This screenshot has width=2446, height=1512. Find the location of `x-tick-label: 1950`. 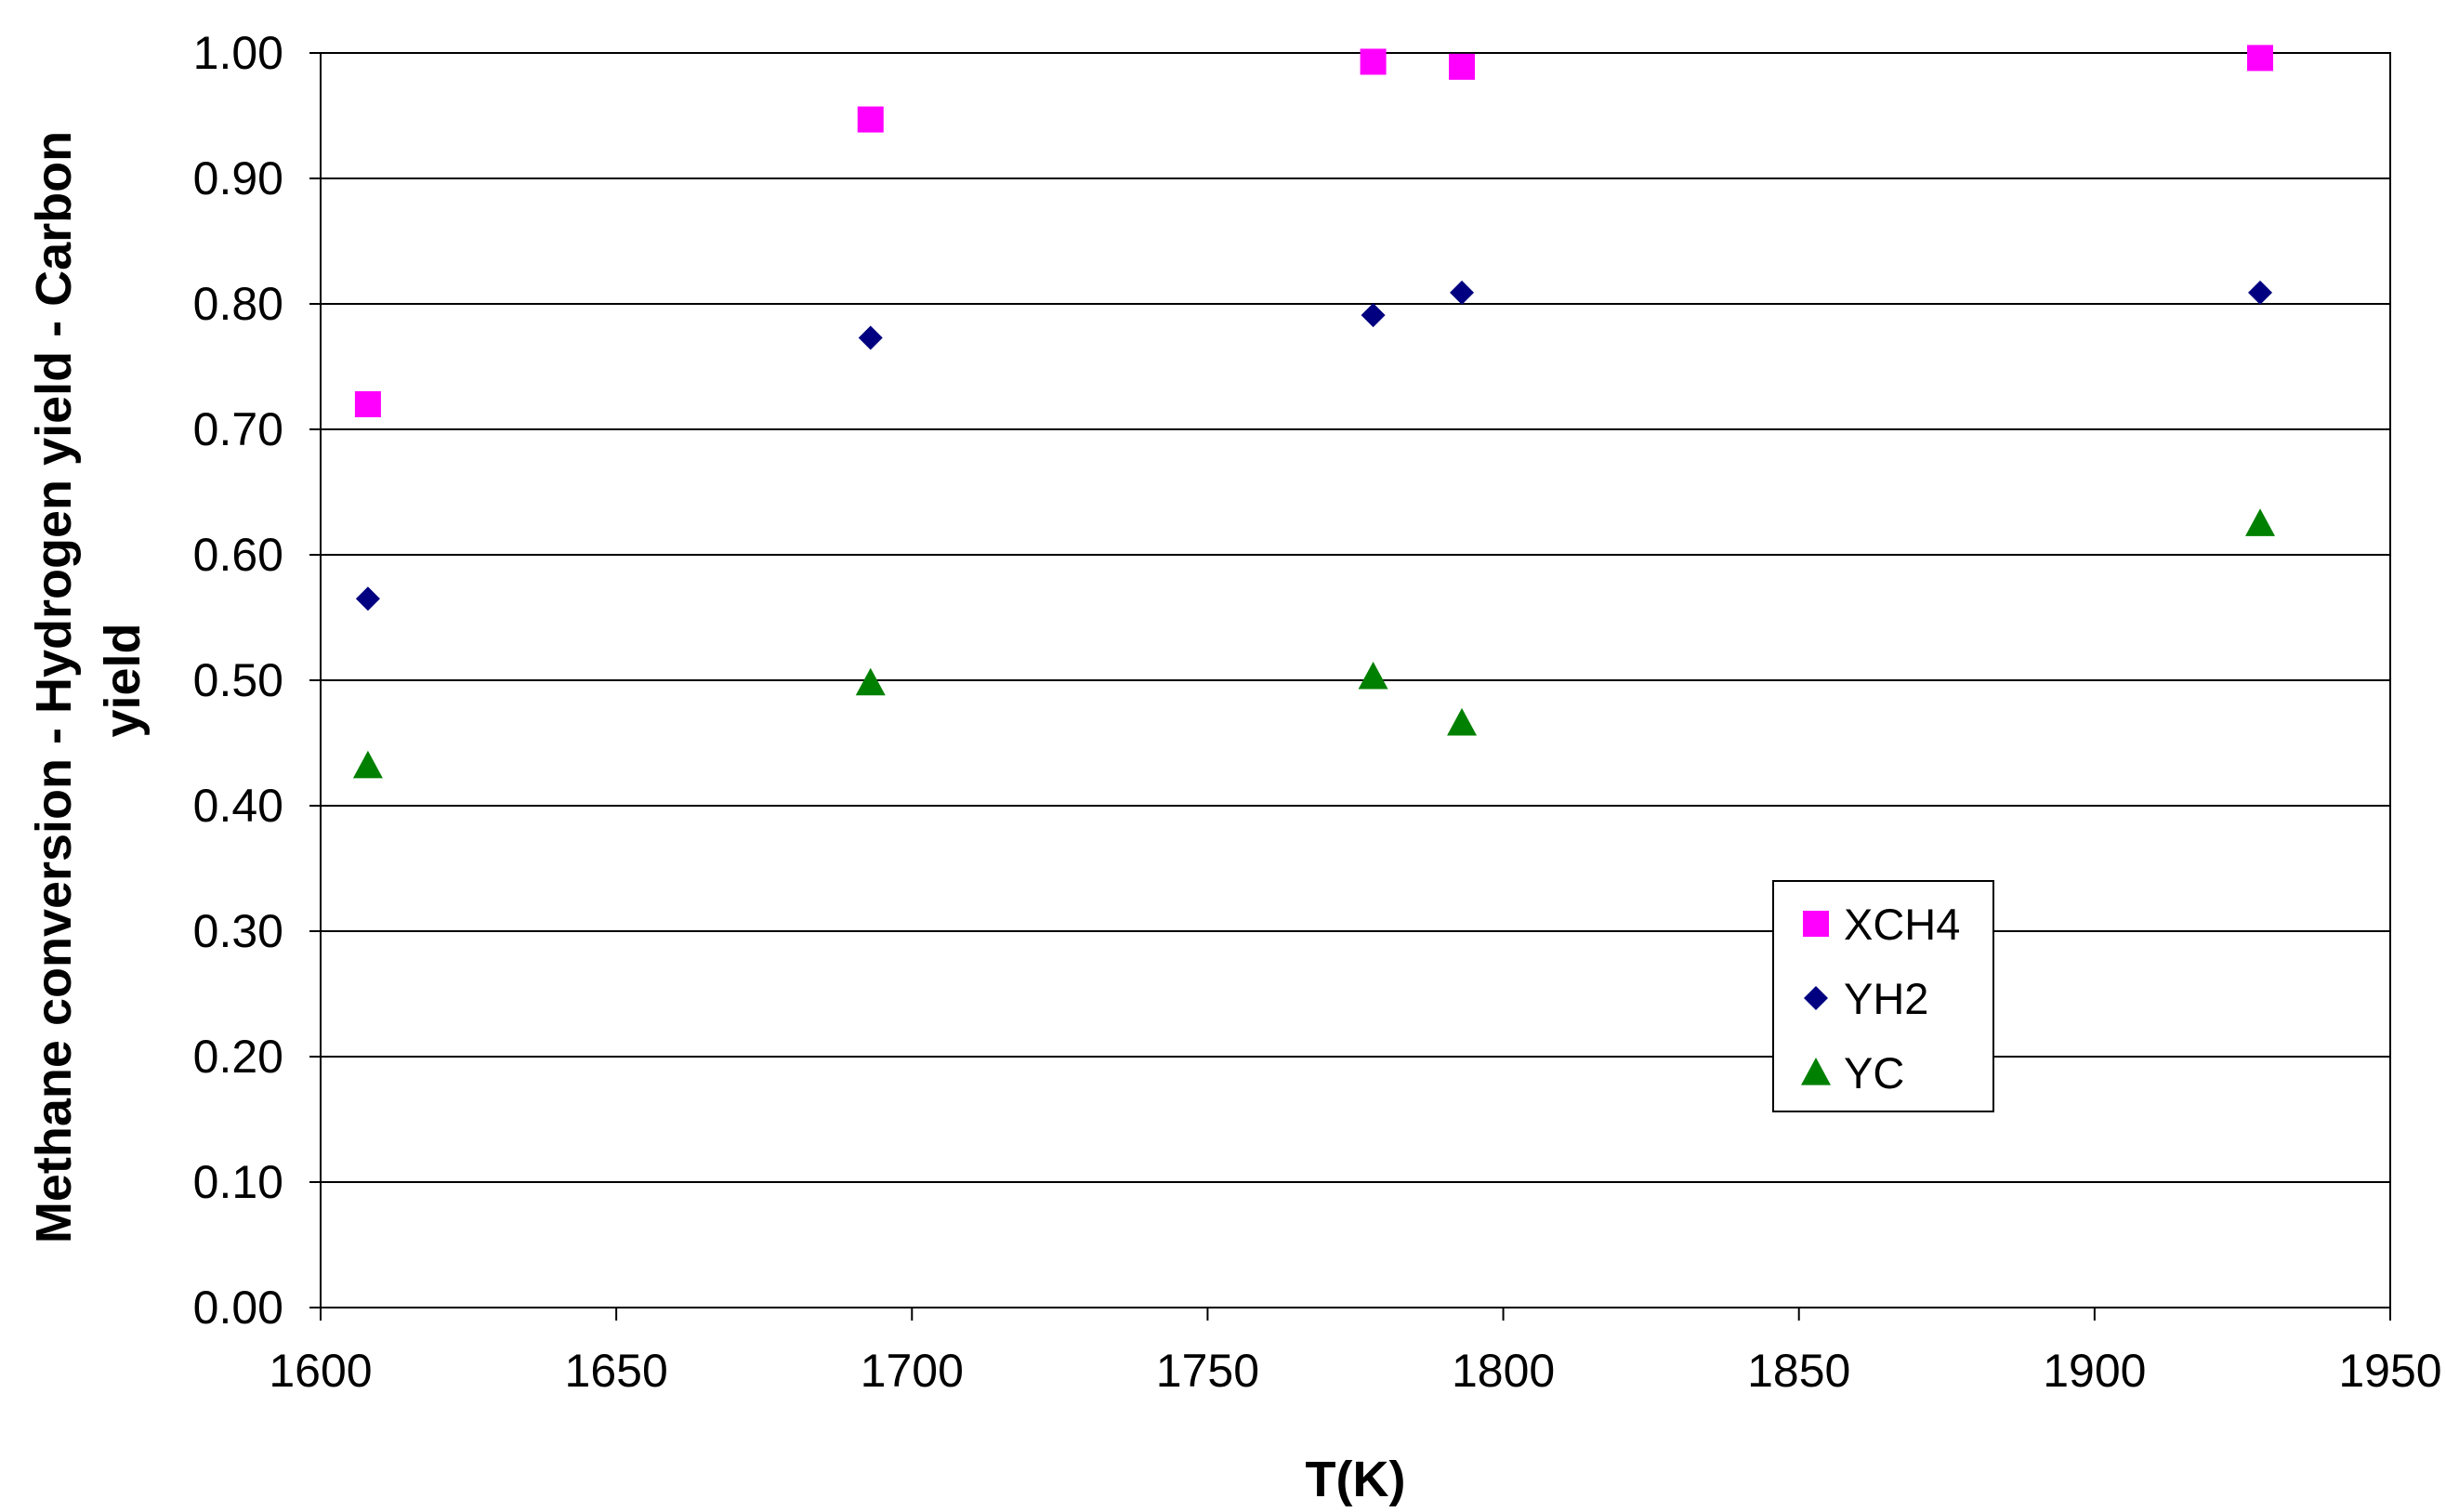

x-tick-label: 1950 is located at coordinates (2389, 1371).